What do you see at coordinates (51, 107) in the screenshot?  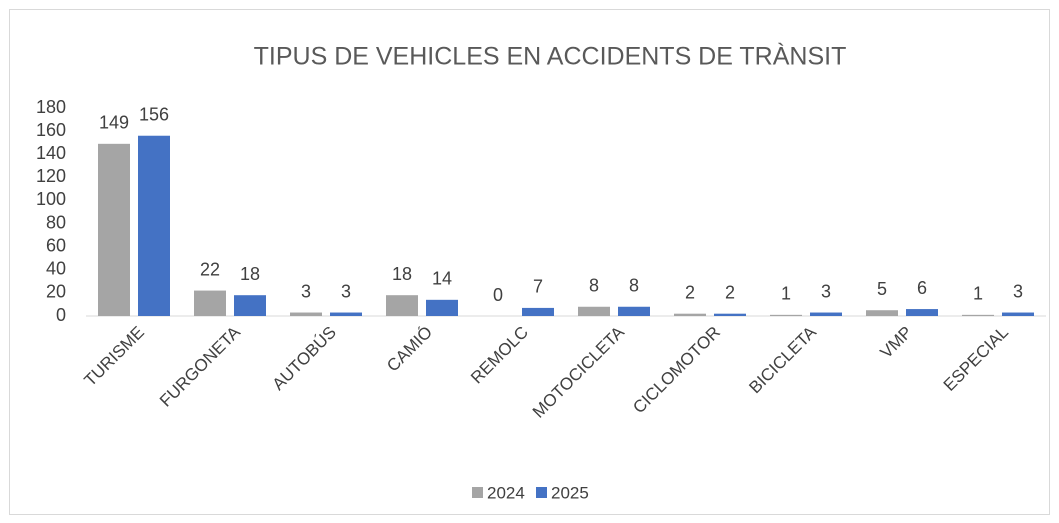 I see `y-tick-label: 180` at bounding box center [51, 107].